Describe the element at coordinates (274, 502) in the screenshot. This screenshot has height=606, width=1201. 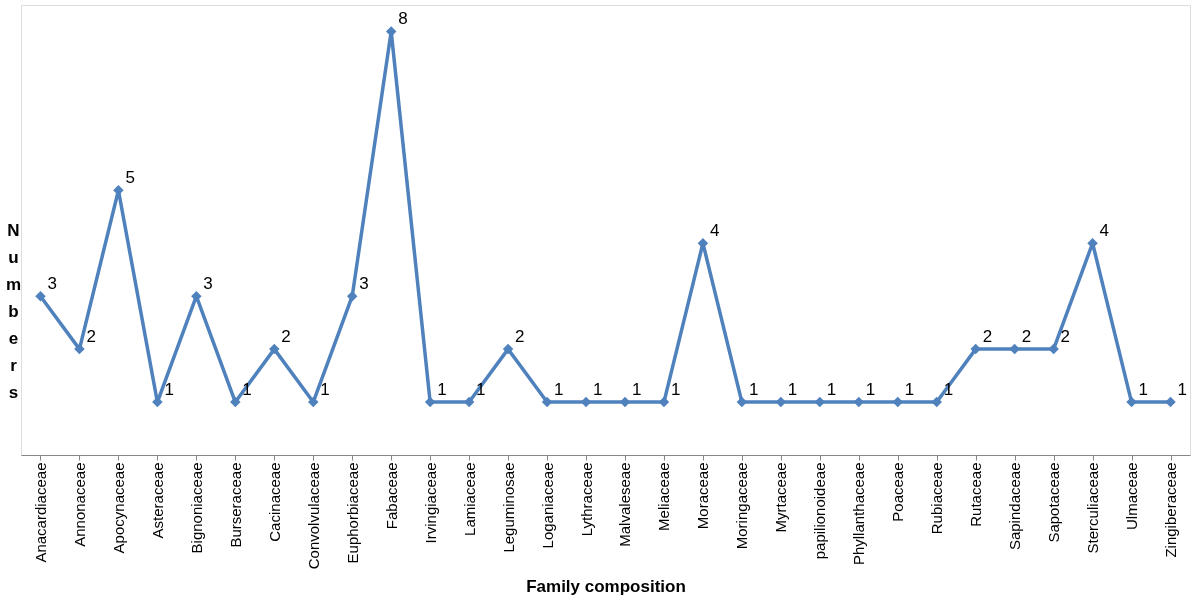
I see `x-tick-label: Cacinaceae` at that location.